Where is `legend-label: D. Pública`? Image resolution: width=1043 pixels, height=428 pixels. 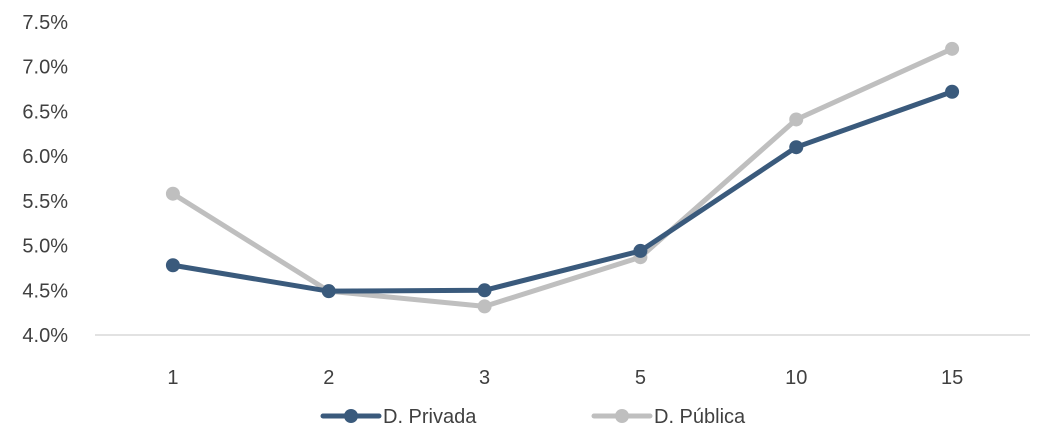
legend-label: D. Pública is located at coordinates (700, 417).